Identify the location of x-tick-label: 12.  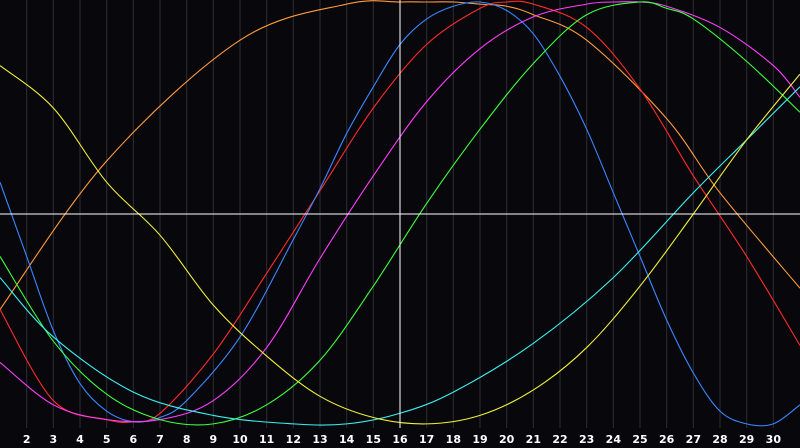
(293, 439).